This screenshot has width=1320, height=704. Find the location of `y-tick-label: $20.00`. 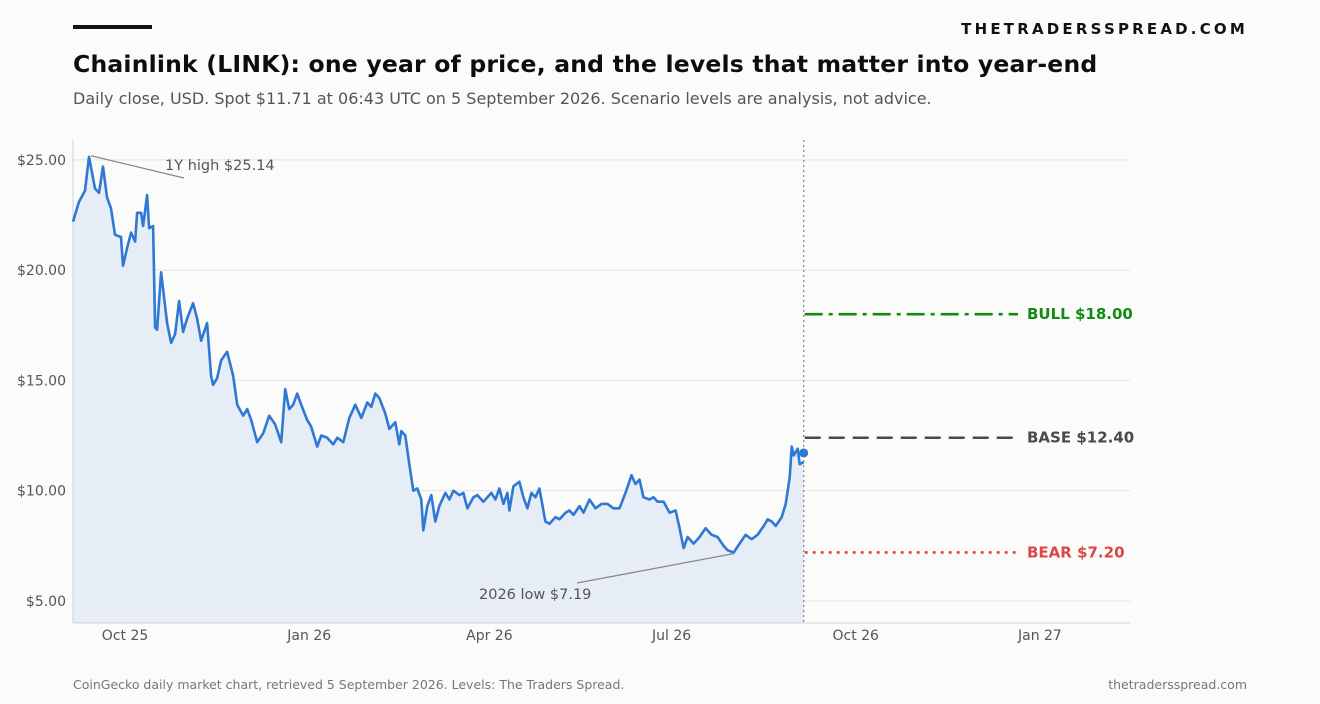

y-tick-label: $20.00 is located at coordinates (41, 271).